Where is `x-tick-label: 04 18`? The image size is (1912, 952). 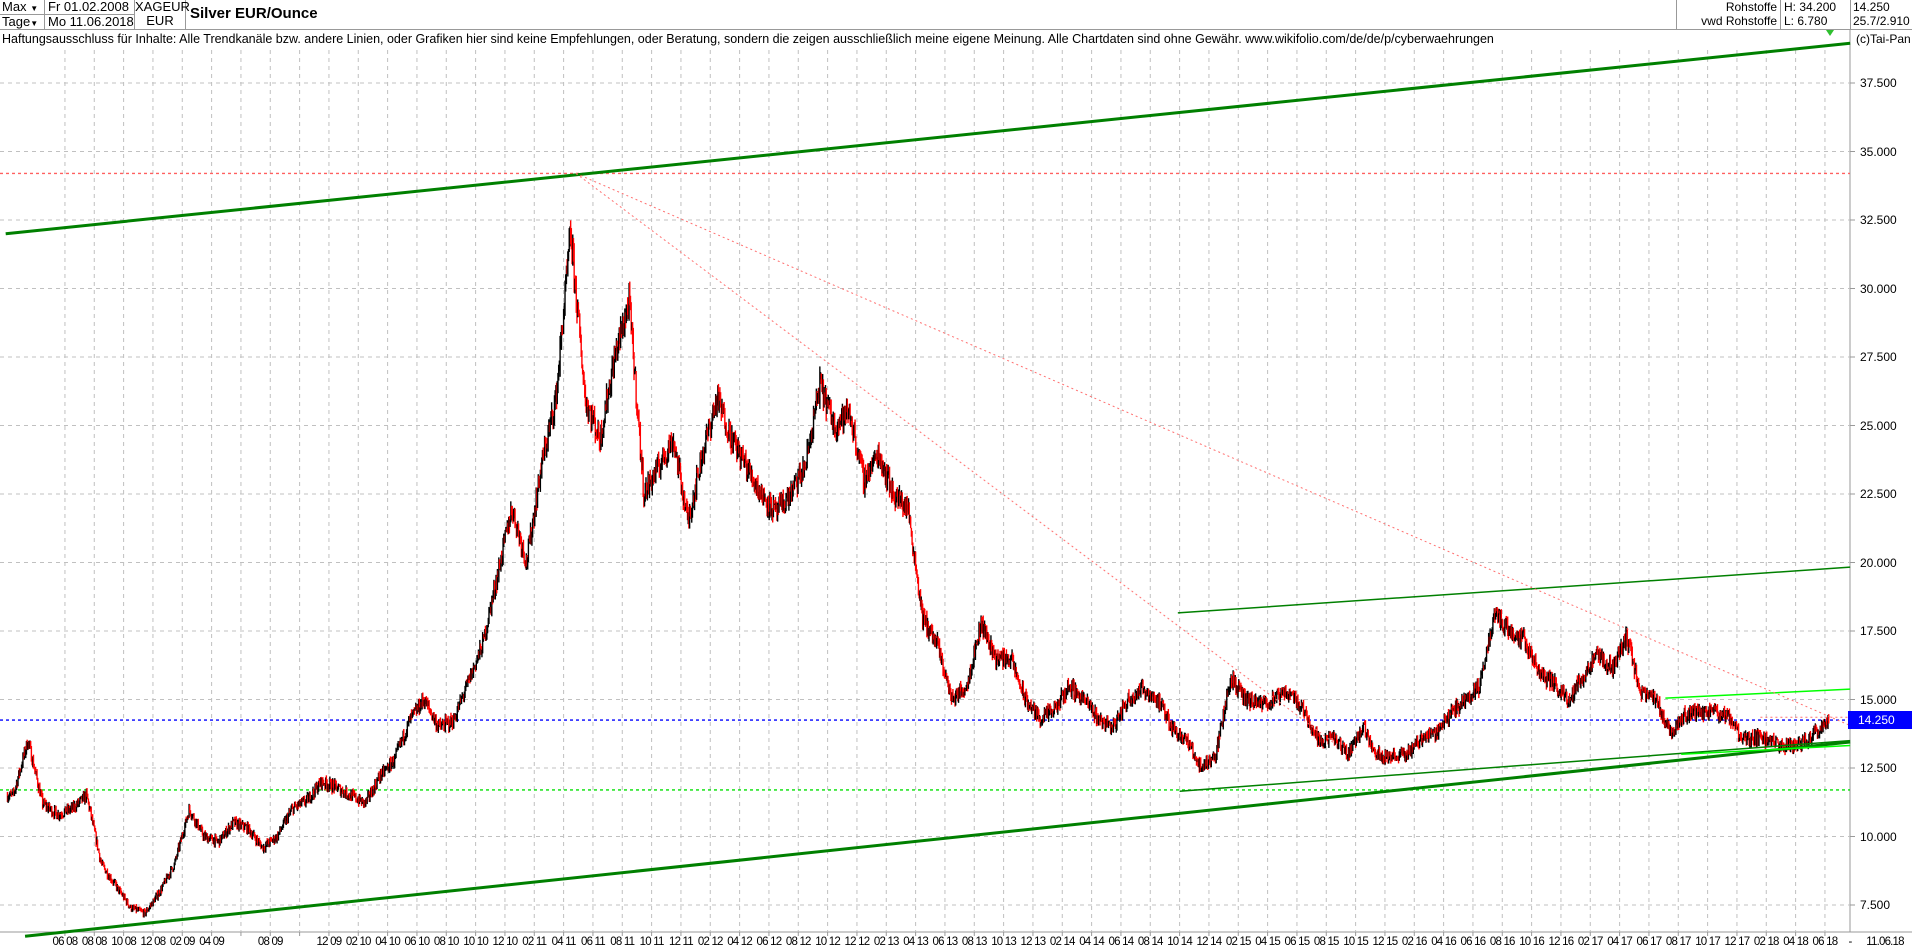
x-tick-label: 04 18 is located at coordinates (1796, 942).